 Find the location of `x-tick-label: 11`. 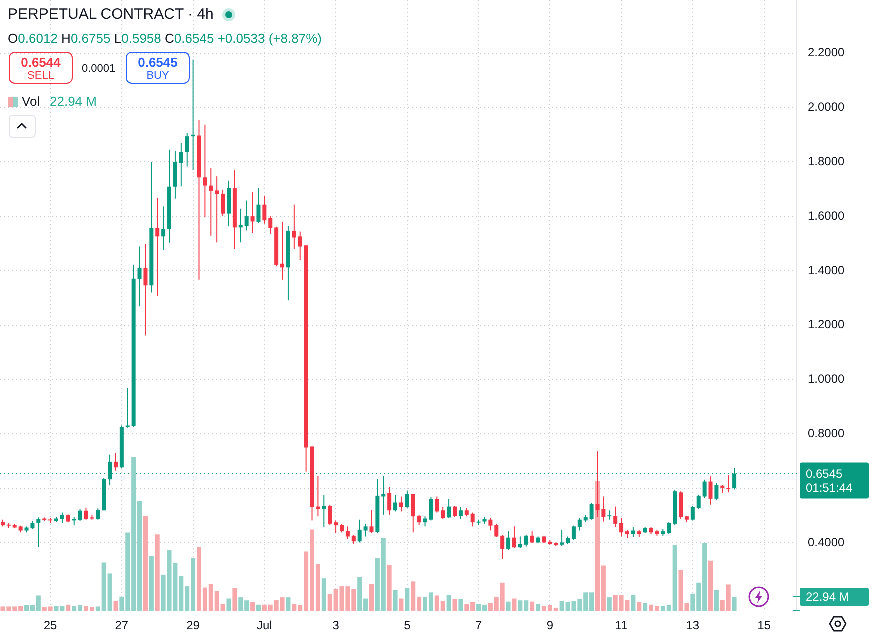

x-tick-label: 11 is located at coordinates (621, 625).